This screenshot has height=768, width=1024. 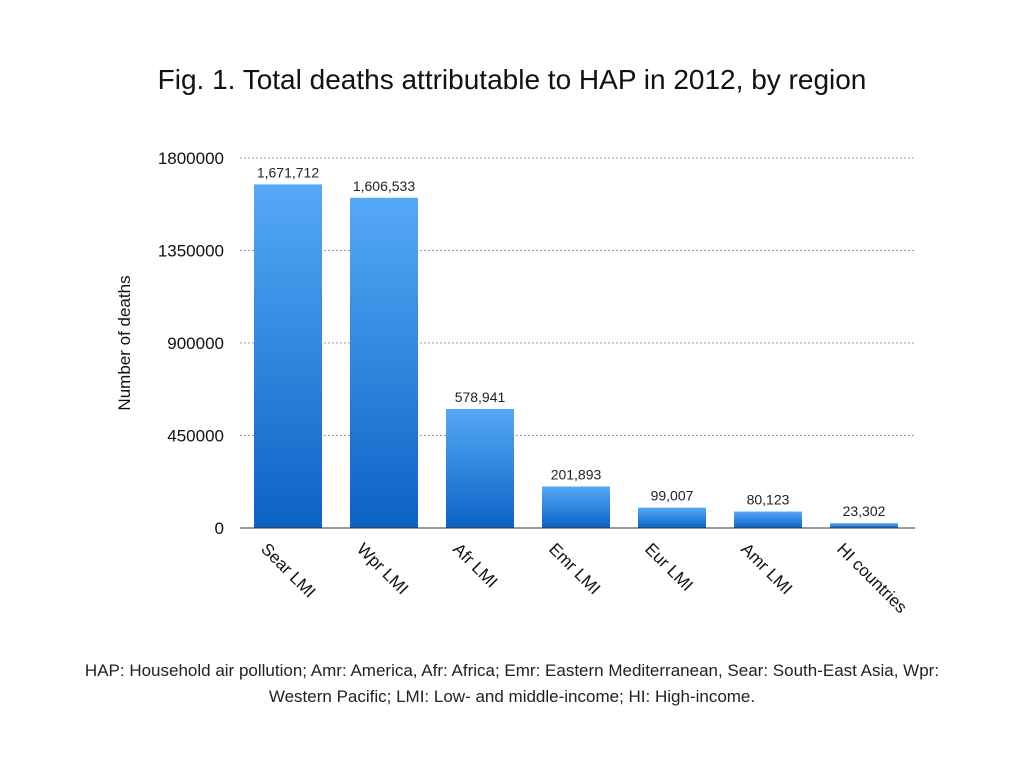 What do you see at coordinates (219, 528) in the screenshot?
I see `y-tick-label: 0` at bounding box center [219, 528].